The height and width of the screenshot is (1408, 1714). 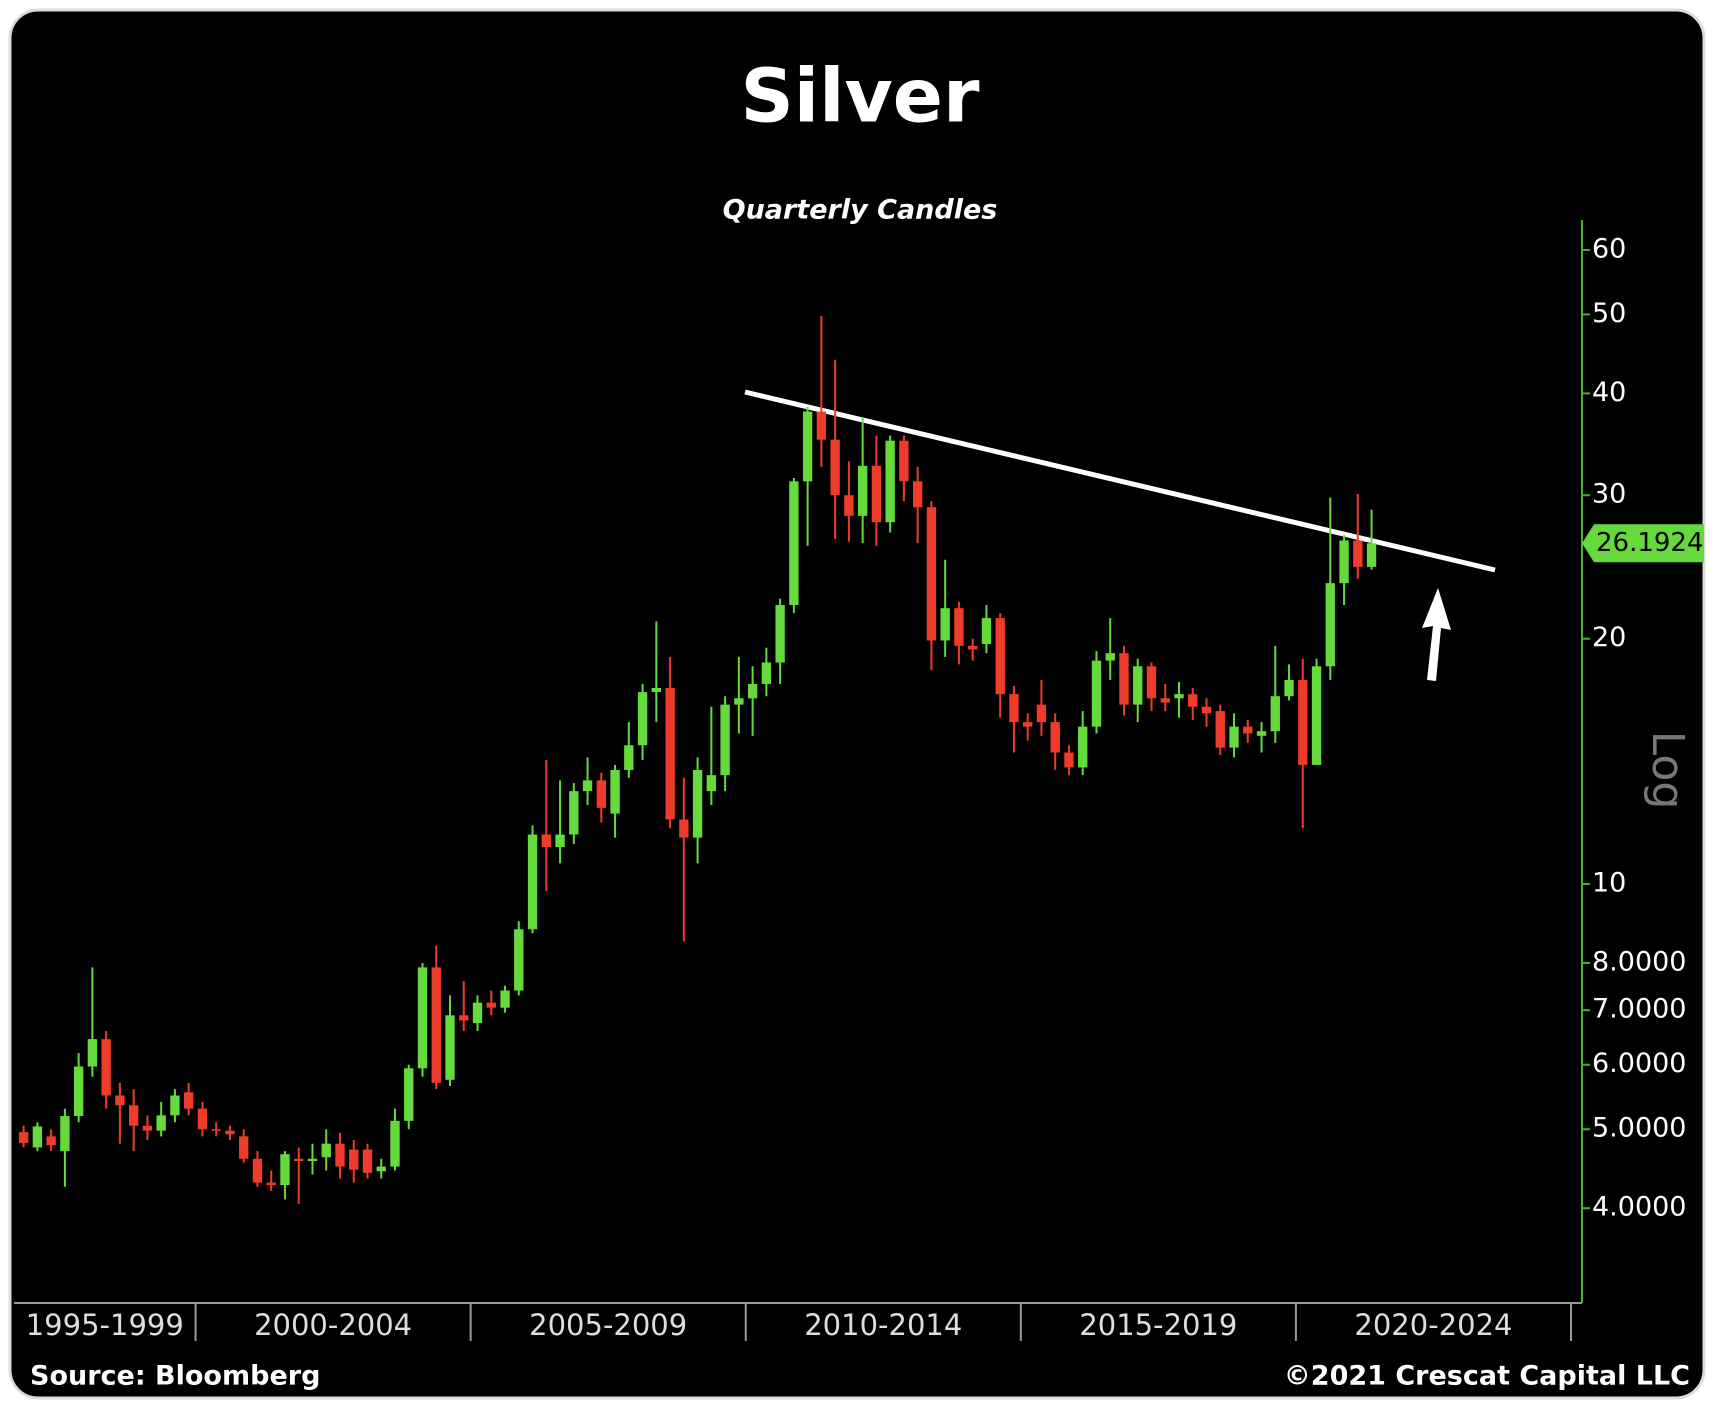 What do you see at coordinates (1639, 961) in the screenshot?
I see `y-tick-label: 8.0000` at bounding box center [1639, 961].